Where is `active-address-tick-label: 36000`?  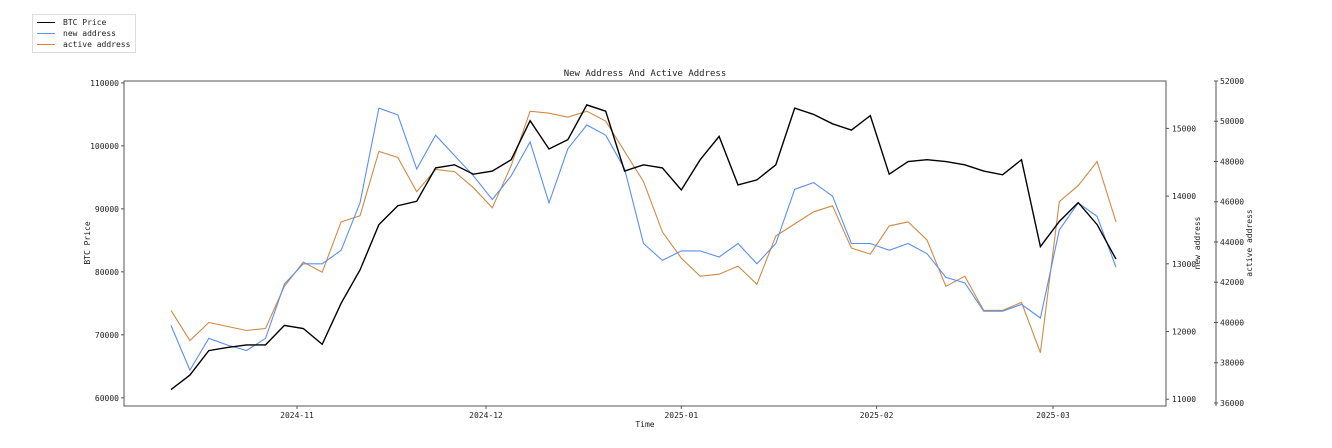
active-address-tick-label: 36000 is located at coordinates (1232, 403).